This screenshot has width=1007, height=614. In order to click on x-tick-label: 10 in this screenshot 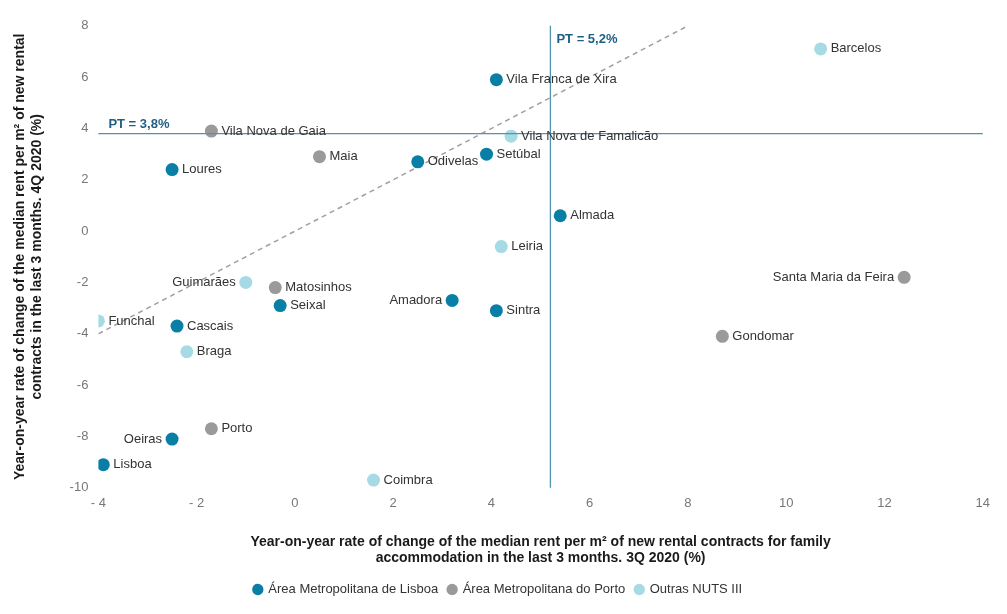, I will do `click(786, 503)`.